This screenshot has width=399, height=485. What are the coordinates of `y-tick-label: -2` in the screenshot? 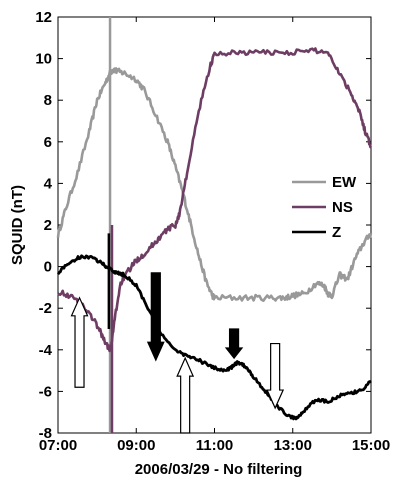 It's located at (45, 308).